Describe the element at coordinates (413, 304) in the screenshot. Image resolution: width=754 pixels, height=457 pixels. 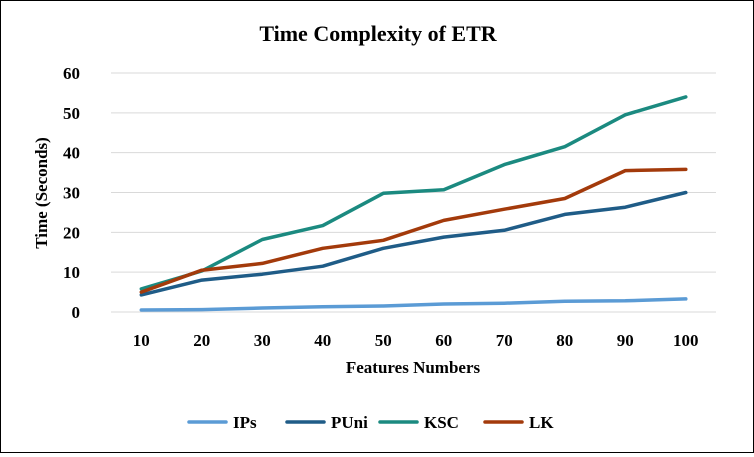
I see `series-line-ips` at that location.